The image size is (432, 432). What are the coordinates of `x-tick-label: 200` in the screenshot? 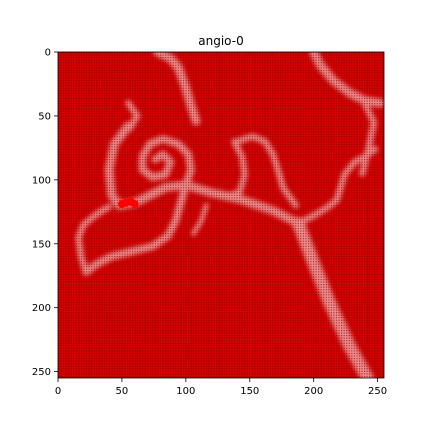 It's located at (313, 391).